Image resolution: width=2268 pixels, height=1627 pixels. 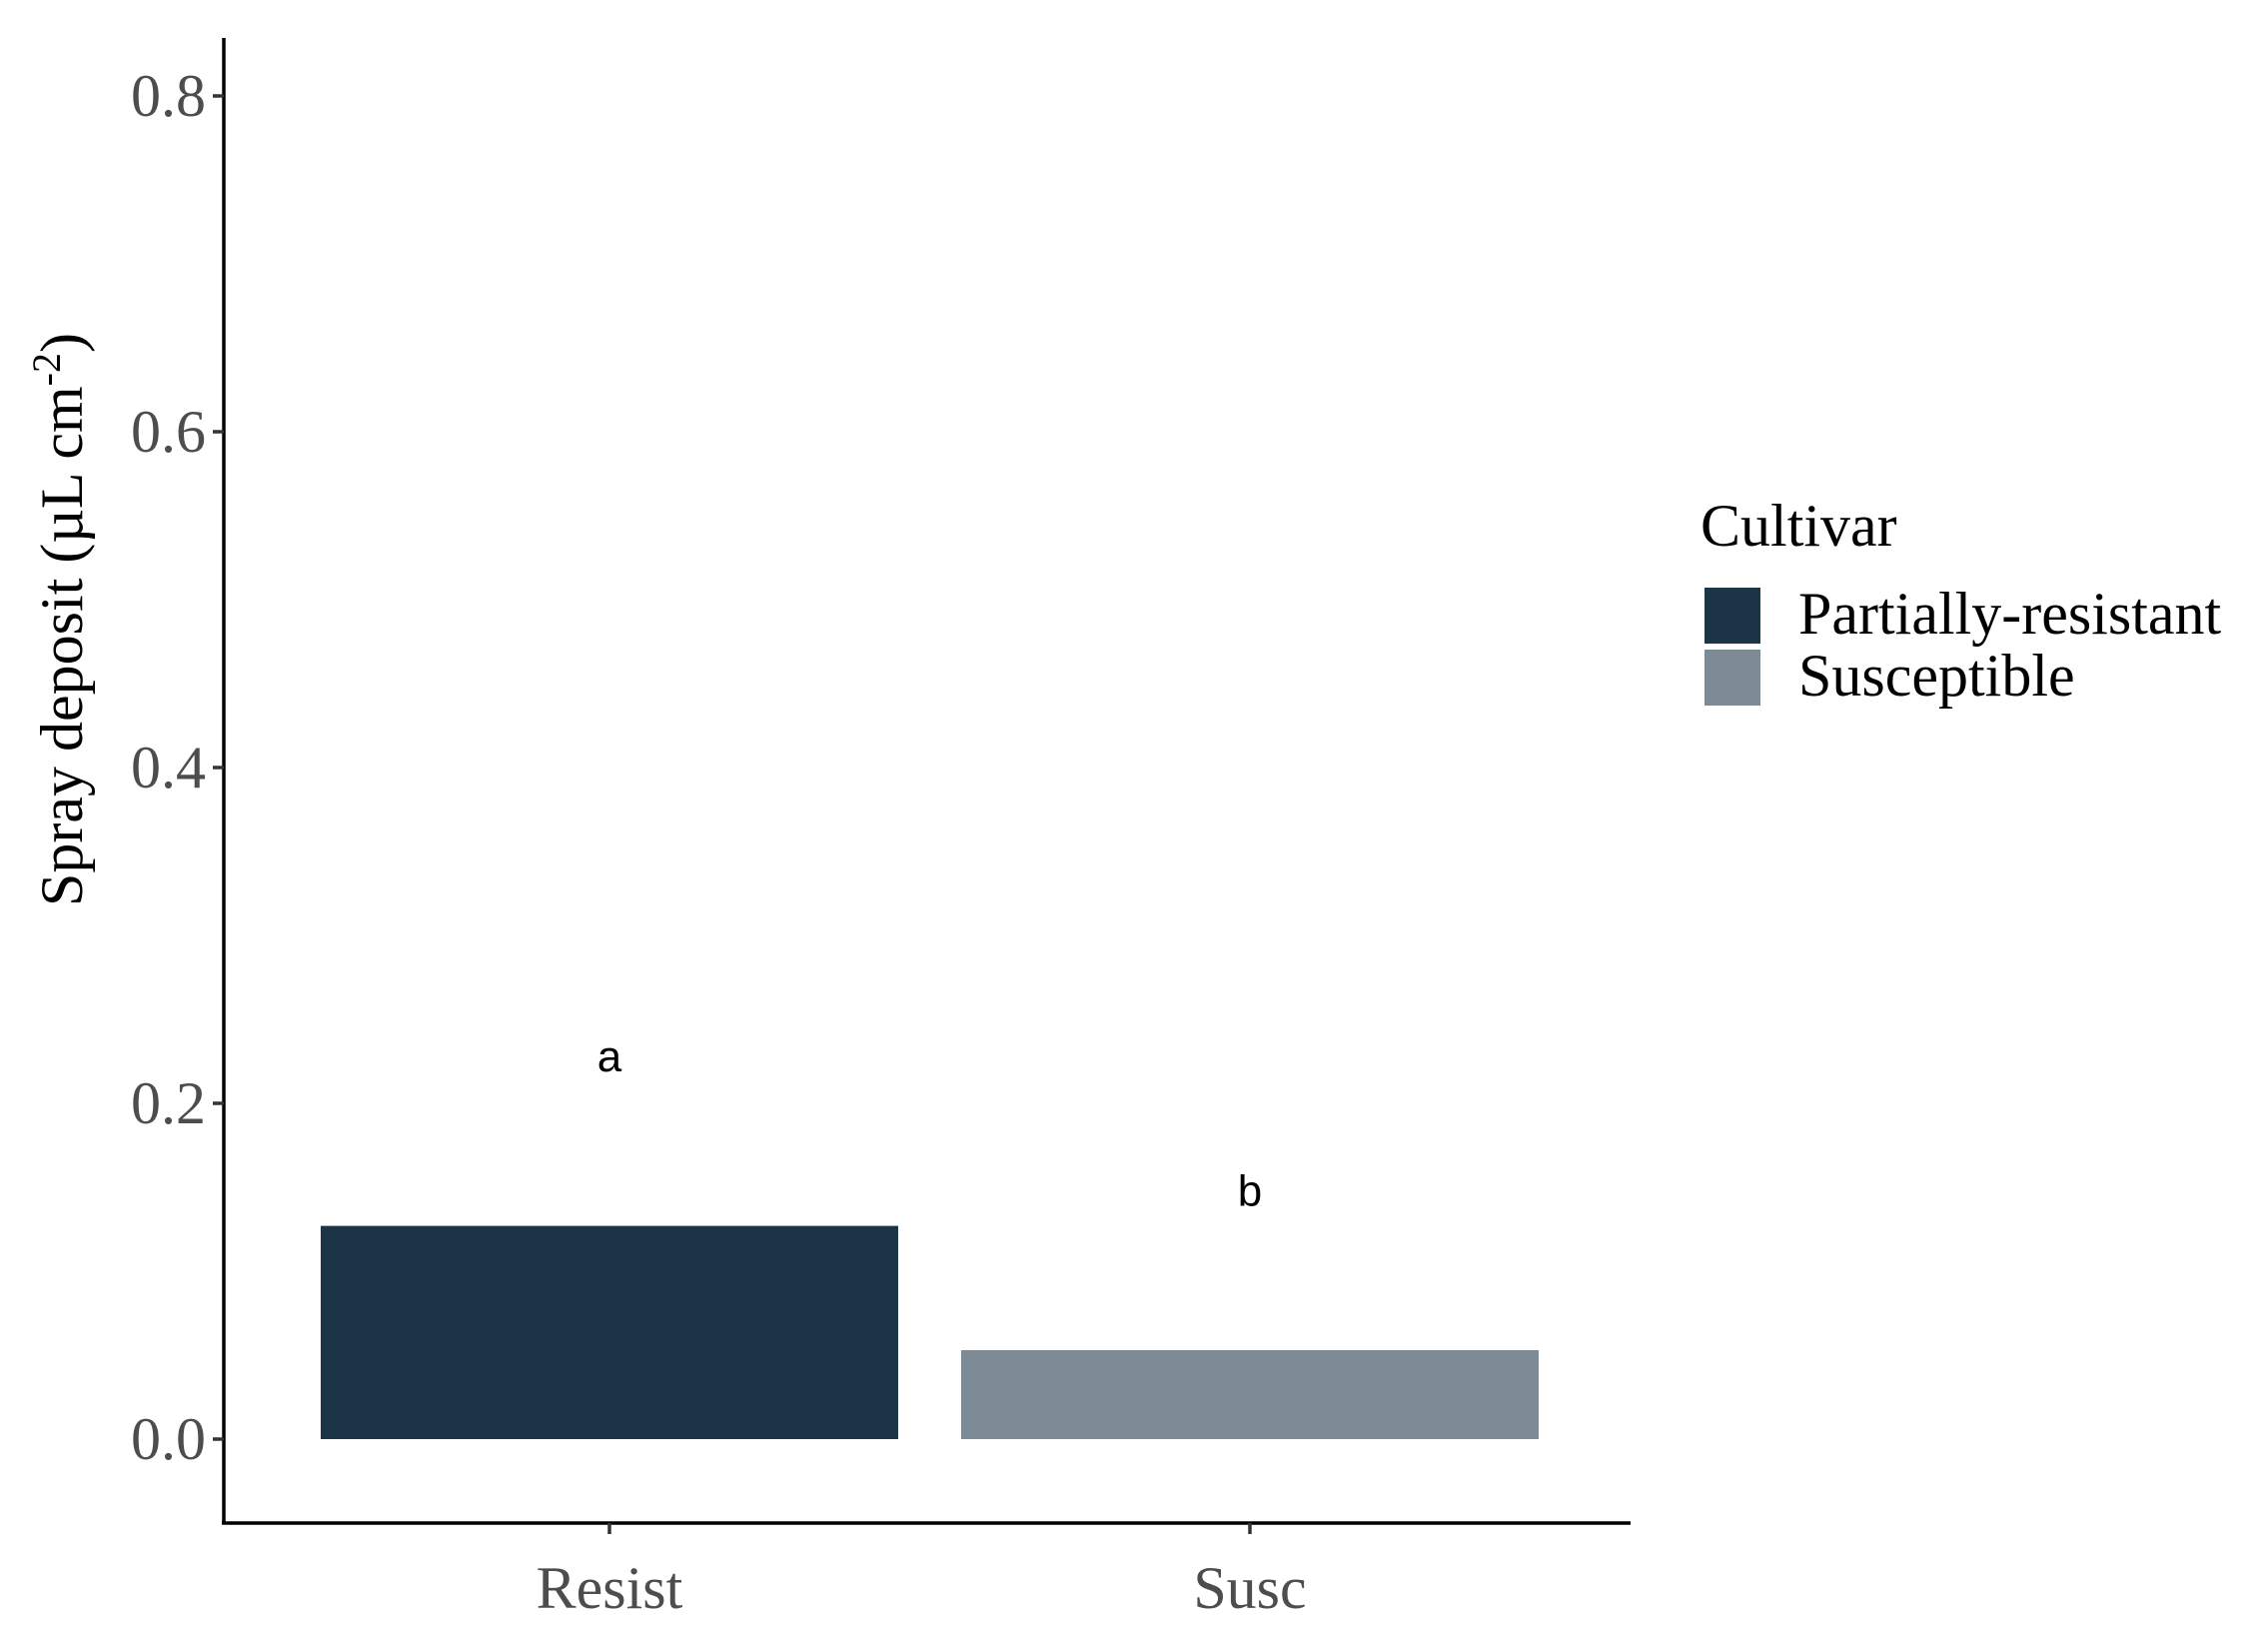 What do you see at coordinates (168, 1103) in the screenshot?
I see `y-tick-label: 0.2` at bounding box center [168, 1103].